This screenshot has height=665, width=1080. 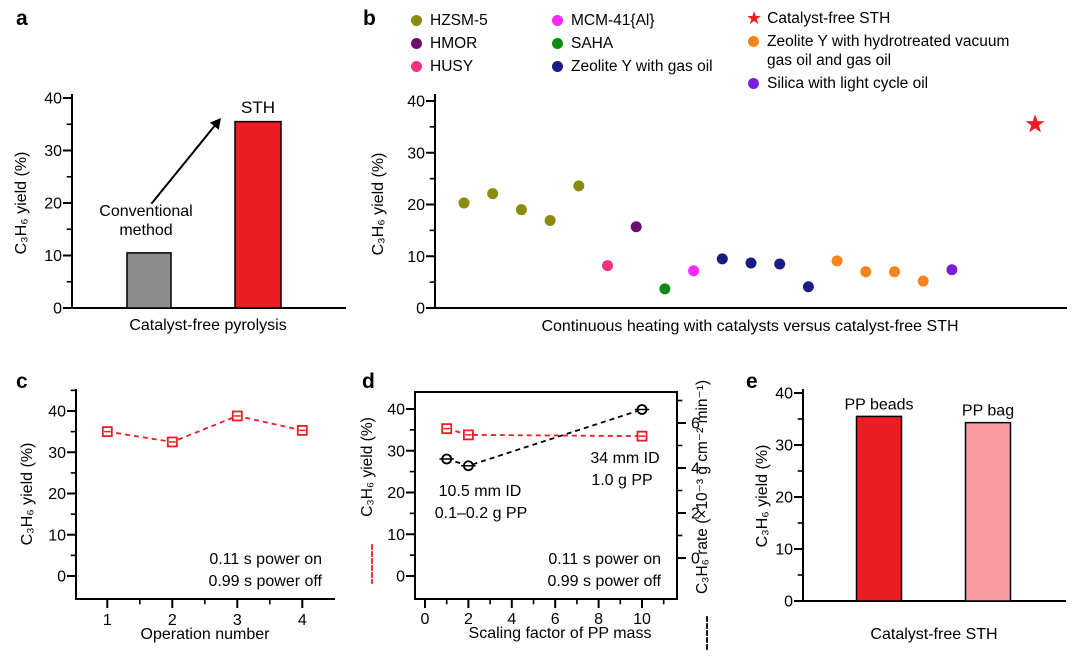 What do you see at coordinates (206, 634) in the screenshot?
I see `x-axis-label: Operation number` at bounding box center [206, 634].